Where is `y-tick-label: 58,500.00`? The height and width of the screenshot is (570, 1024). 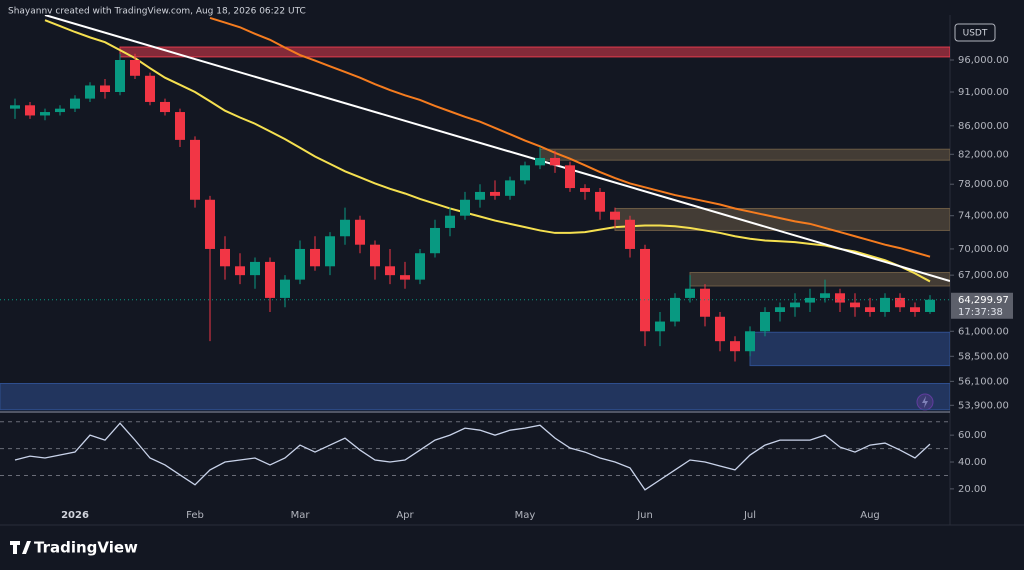
y-tick-label: 58,500.00 is located at coordinates (983, 356).